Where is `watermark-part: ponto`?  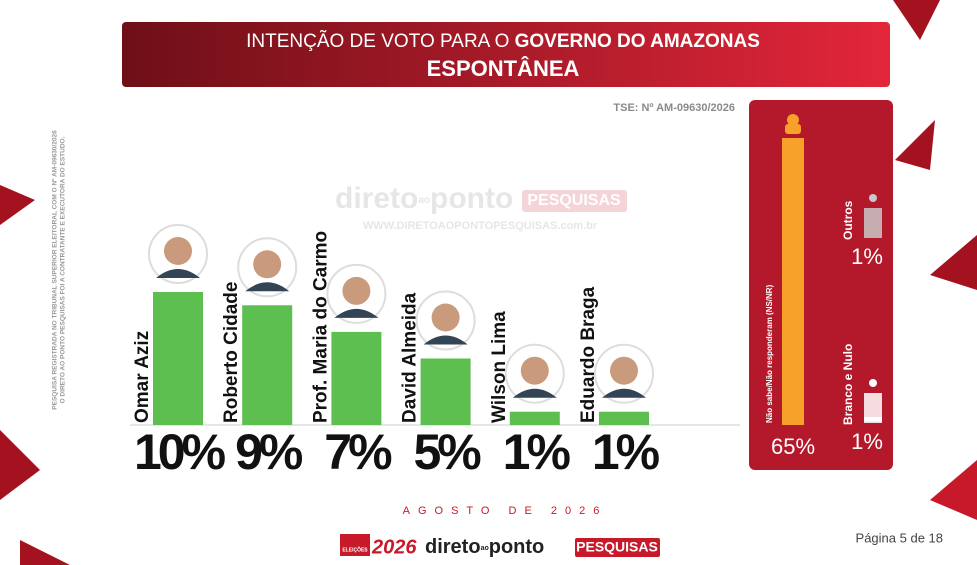
watermark-part: ponto is located at coordinates (471, 198).